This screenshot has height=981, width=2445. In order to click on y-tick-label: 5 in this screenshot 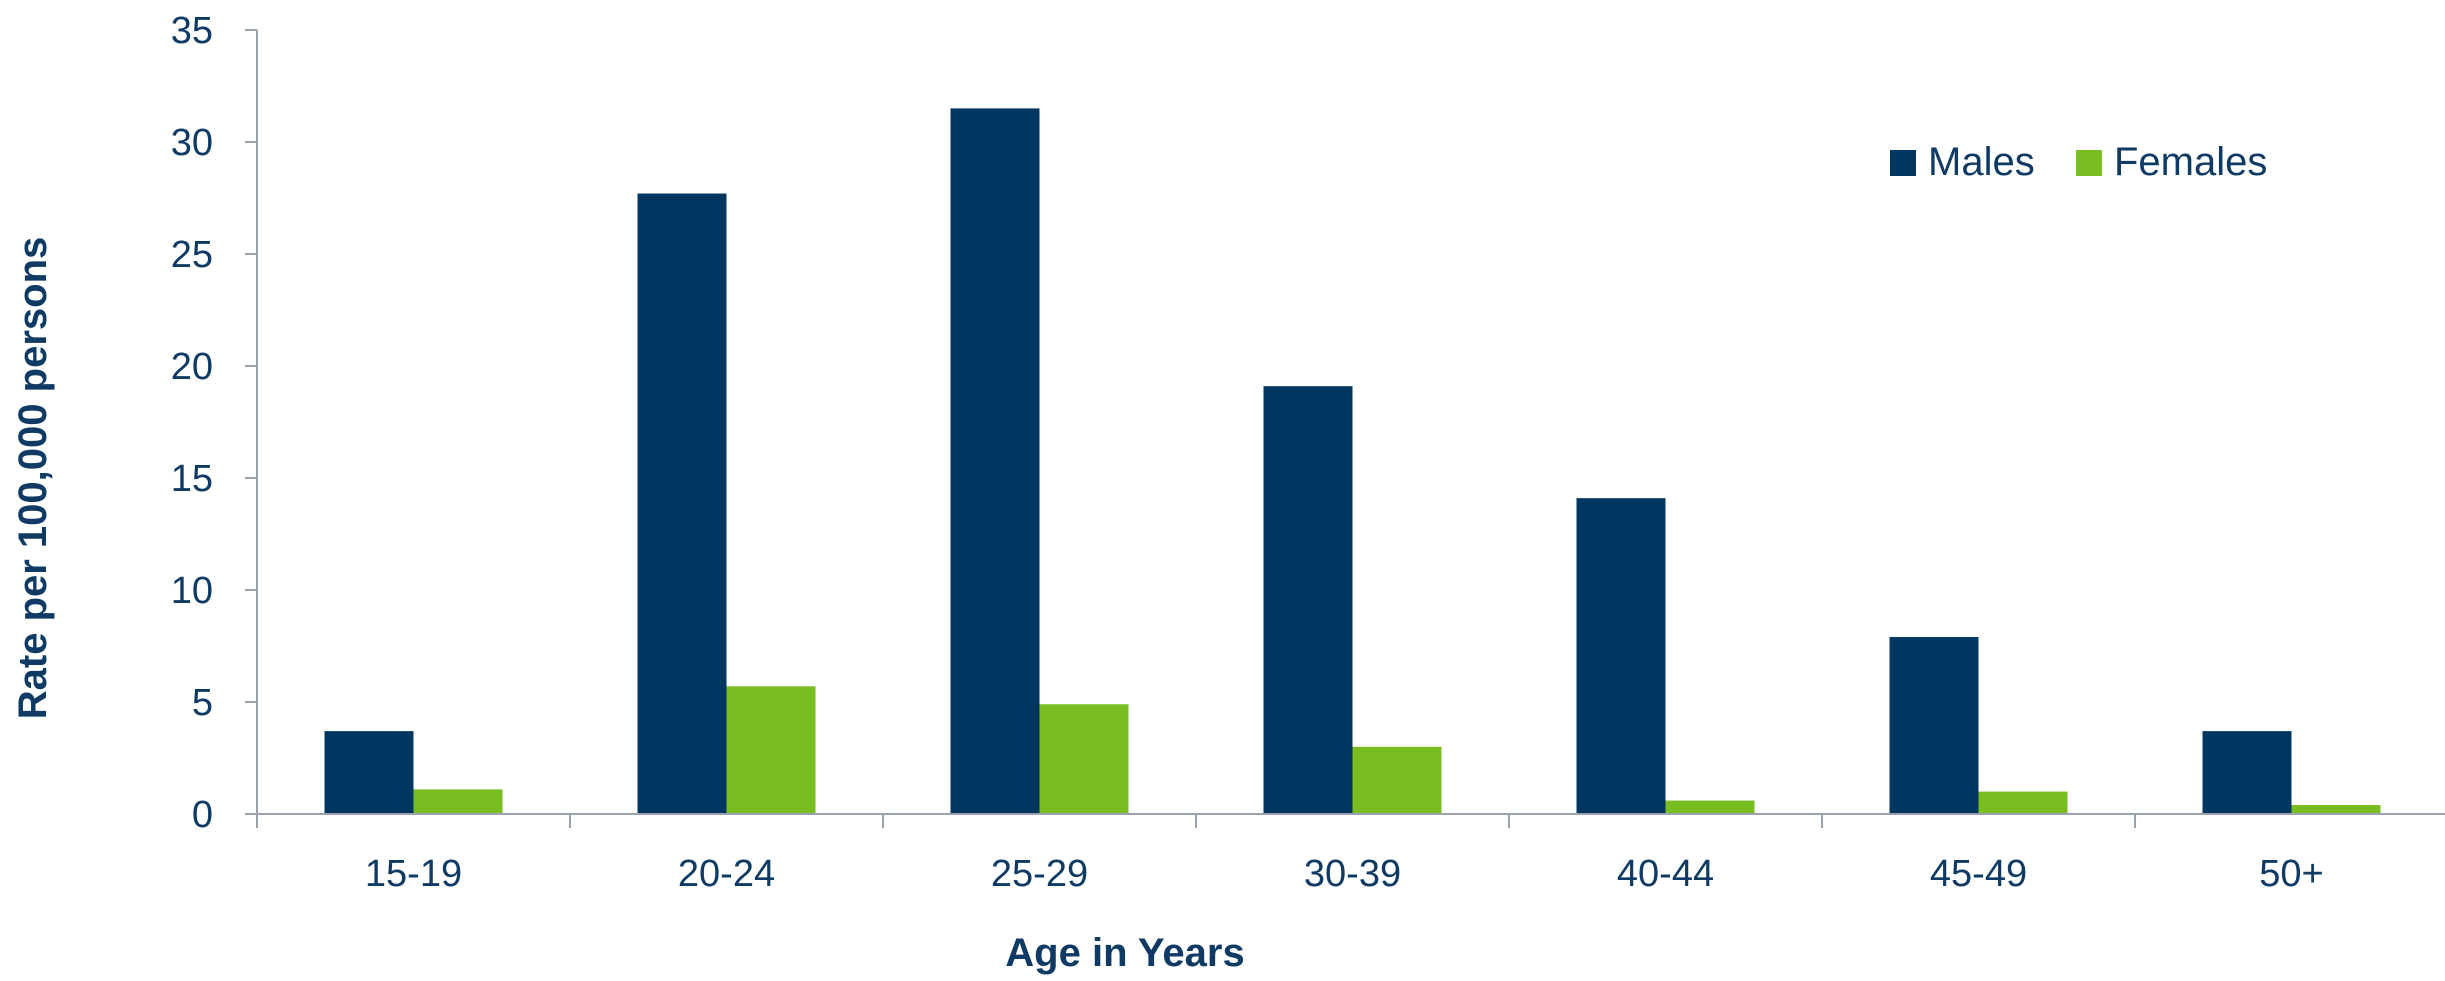, I will do `click(202, 703)`.